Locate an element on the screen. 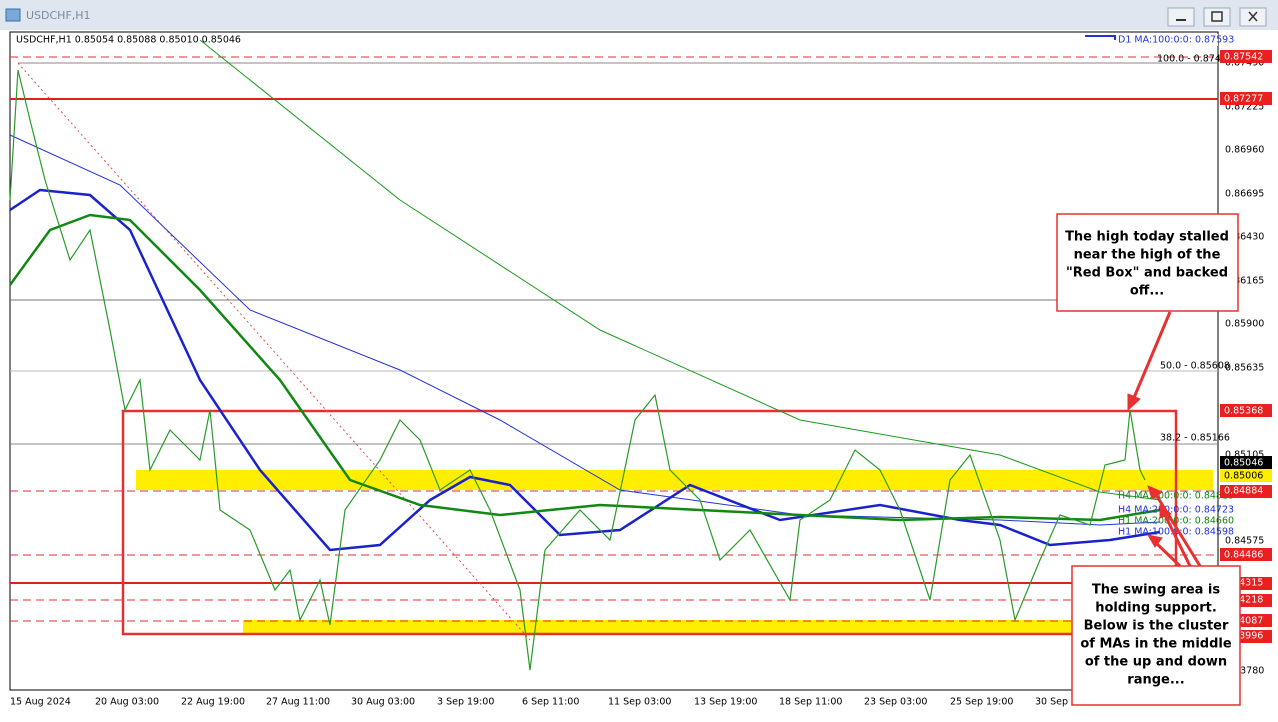 Image resolution: width=1278 pixels, height=722 pixels. time-tick: 13 Sep 19:00 is located at coordinates (725, 702).